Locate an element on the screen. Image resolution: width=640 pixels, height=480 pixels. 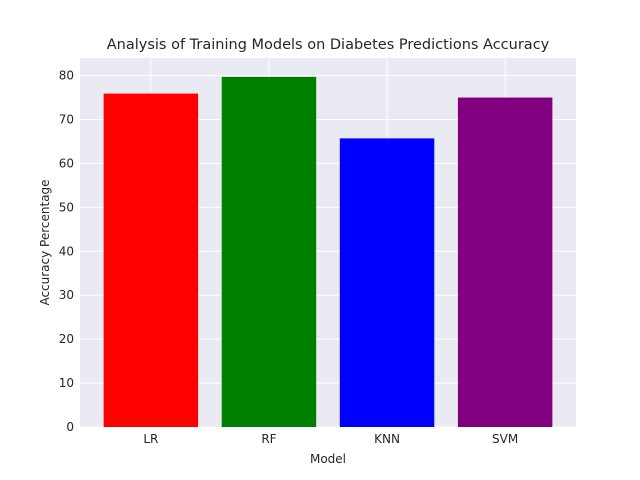
bar-svm is located at coordinates (505, 262).